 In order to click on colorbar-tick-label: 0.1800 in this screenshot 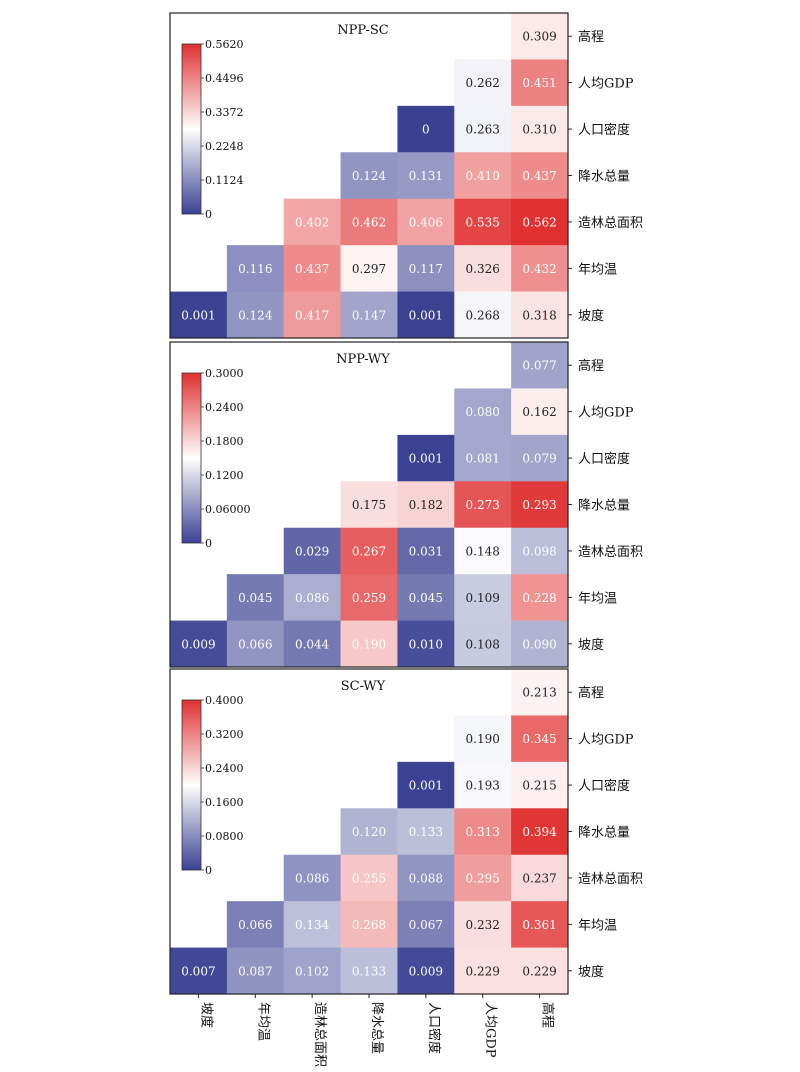, I will do `click(224, 441)`.